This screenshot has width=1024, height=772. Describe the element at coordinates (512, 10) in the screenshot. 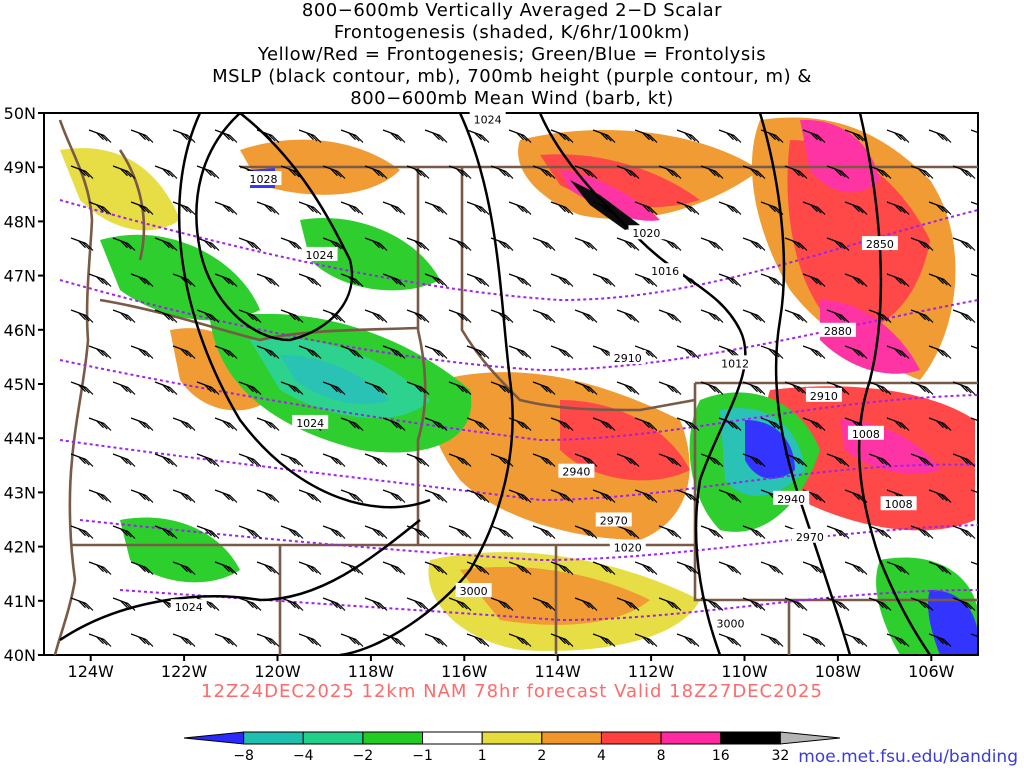

I see `title-line-1: 800−600mb Vertically Averaged 2−D Scalar` at that location.